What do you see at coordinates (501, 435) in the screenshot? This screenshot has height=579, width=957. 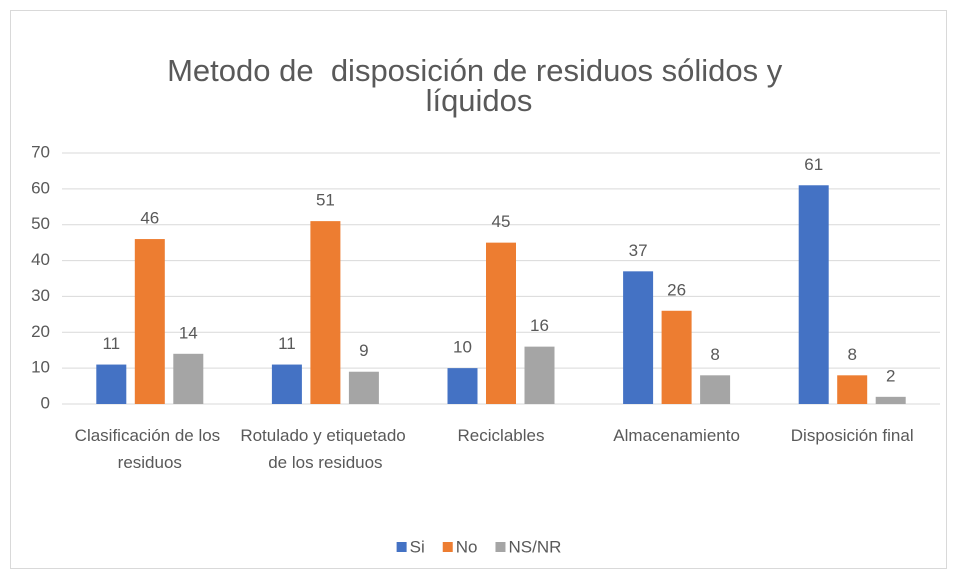 I see `x-tick-label: Reciclables` at bounding box center [501, 435].